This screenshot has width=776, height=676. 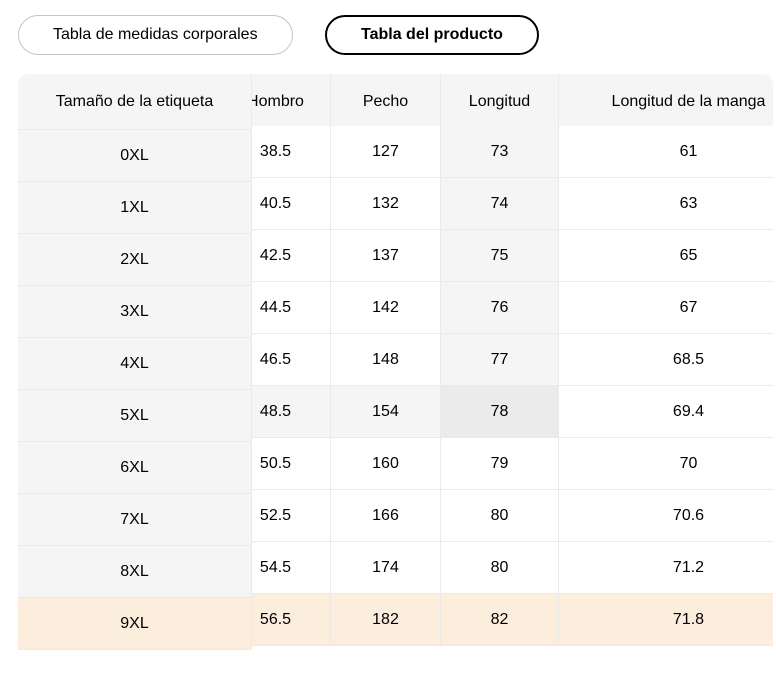 I want to click on size-label: 4XL, so click(x=135, y=364).